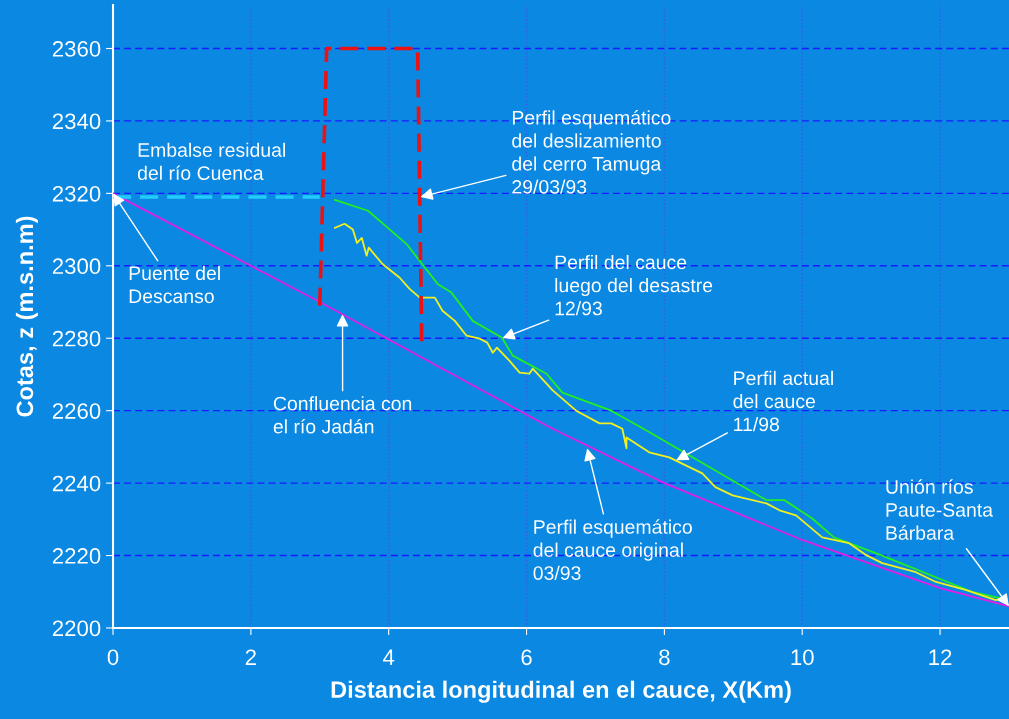  What do you see at coordinates (76, 266) in the screenshot?
I see `y-tick-label: 2300` at bounding box center [76, 266].